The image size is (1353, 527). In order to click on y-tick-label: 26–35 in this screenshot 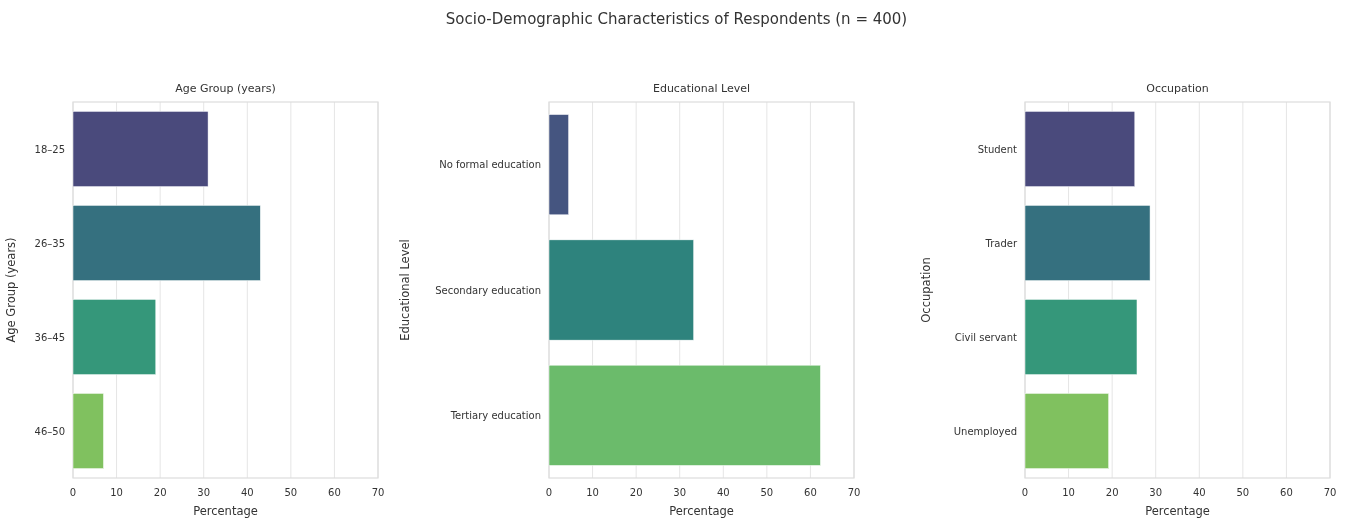, I will do `click(49, 243)`.